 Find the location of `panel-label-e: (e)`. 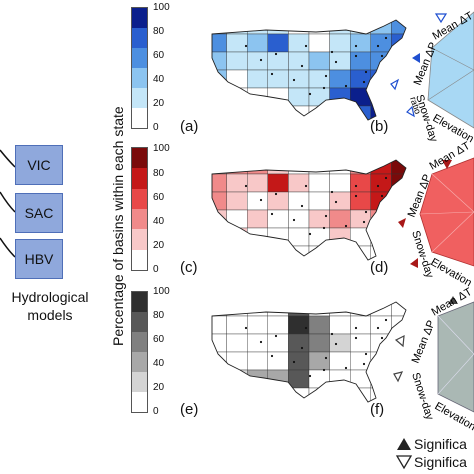

panel-label-e: (e) is located at coordinates (189, 409).